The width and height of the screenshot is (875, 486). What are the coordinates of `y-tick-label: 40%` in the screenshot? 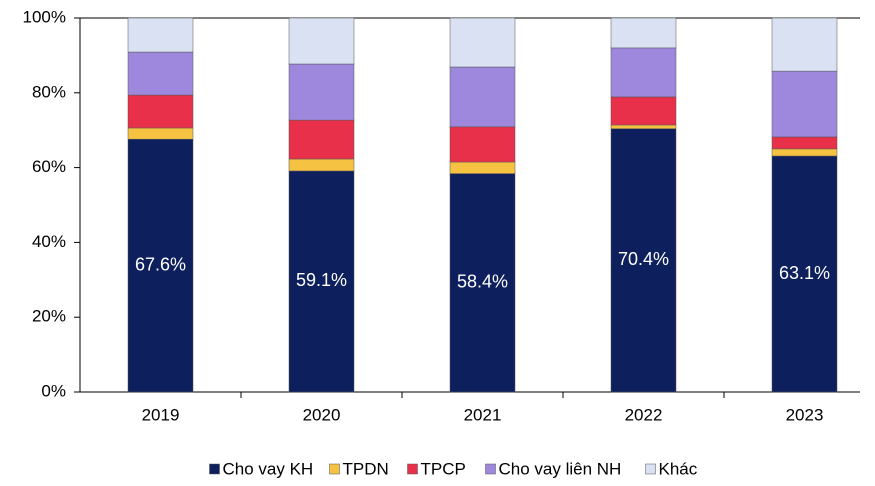 It's located at (49, 241).